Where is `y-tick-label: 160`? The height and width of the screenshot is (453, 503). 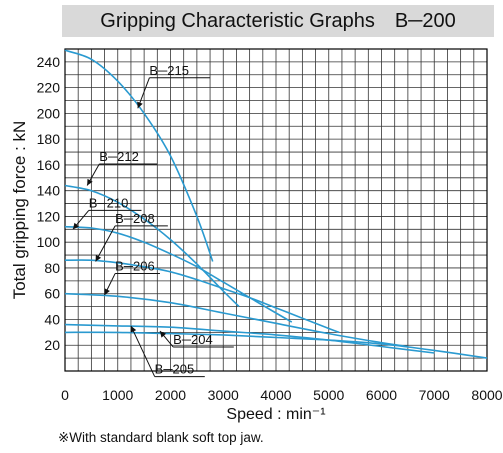
y-tick-label: 160 is located at coordinates (49, 165).